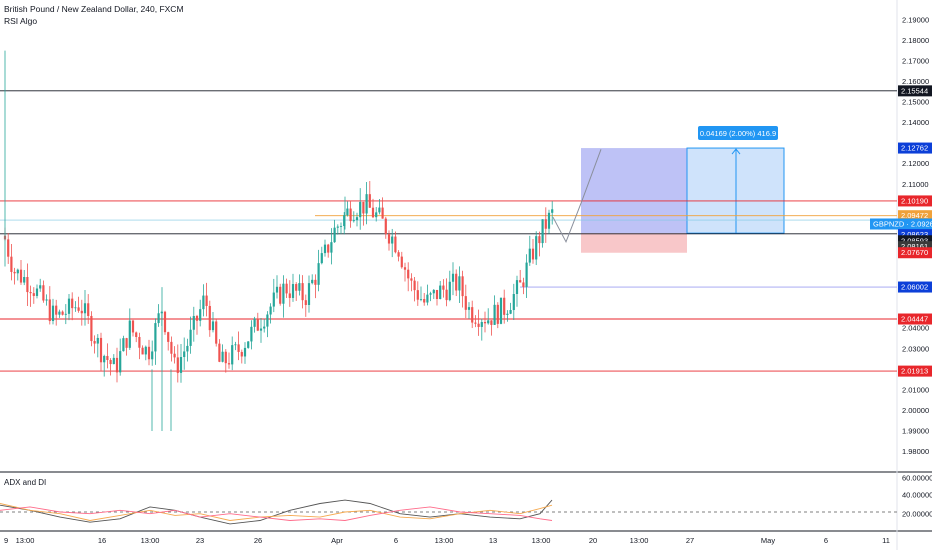 The width and height of the screenshot is (932, 550). What do you see at coordinates (21, 21) in the screenshot?
I see `indicator-name: RSI Algo` at bounding box center [21, 21].